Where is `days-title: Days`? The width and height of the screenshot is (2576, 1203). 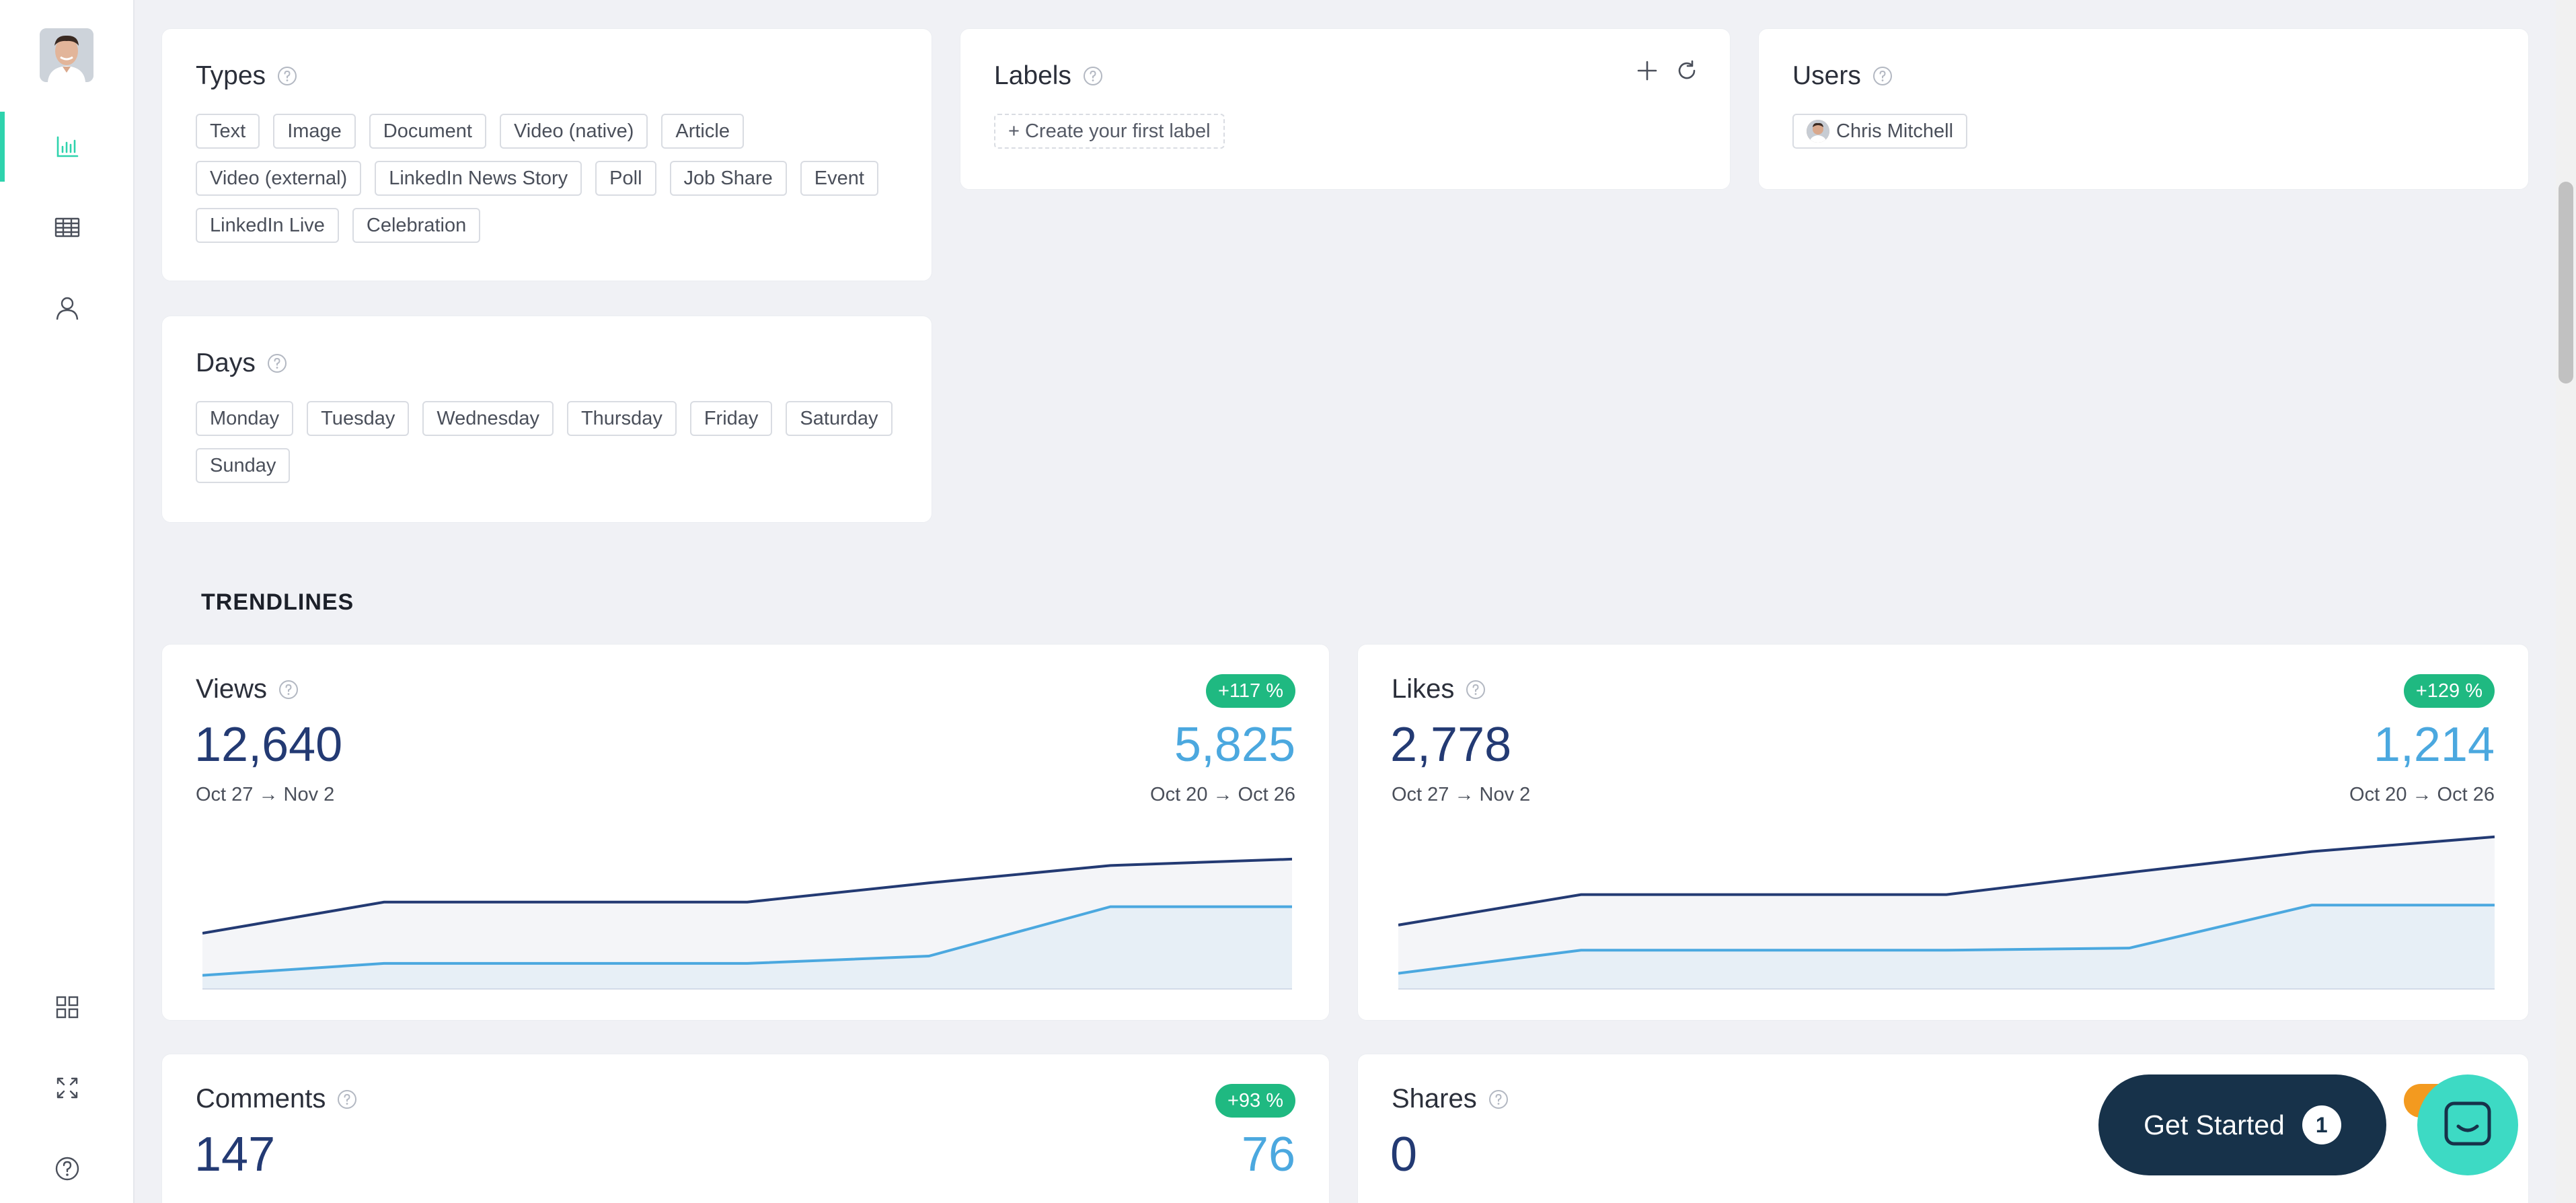
days-title: Days is located at coordinates (242, 363).